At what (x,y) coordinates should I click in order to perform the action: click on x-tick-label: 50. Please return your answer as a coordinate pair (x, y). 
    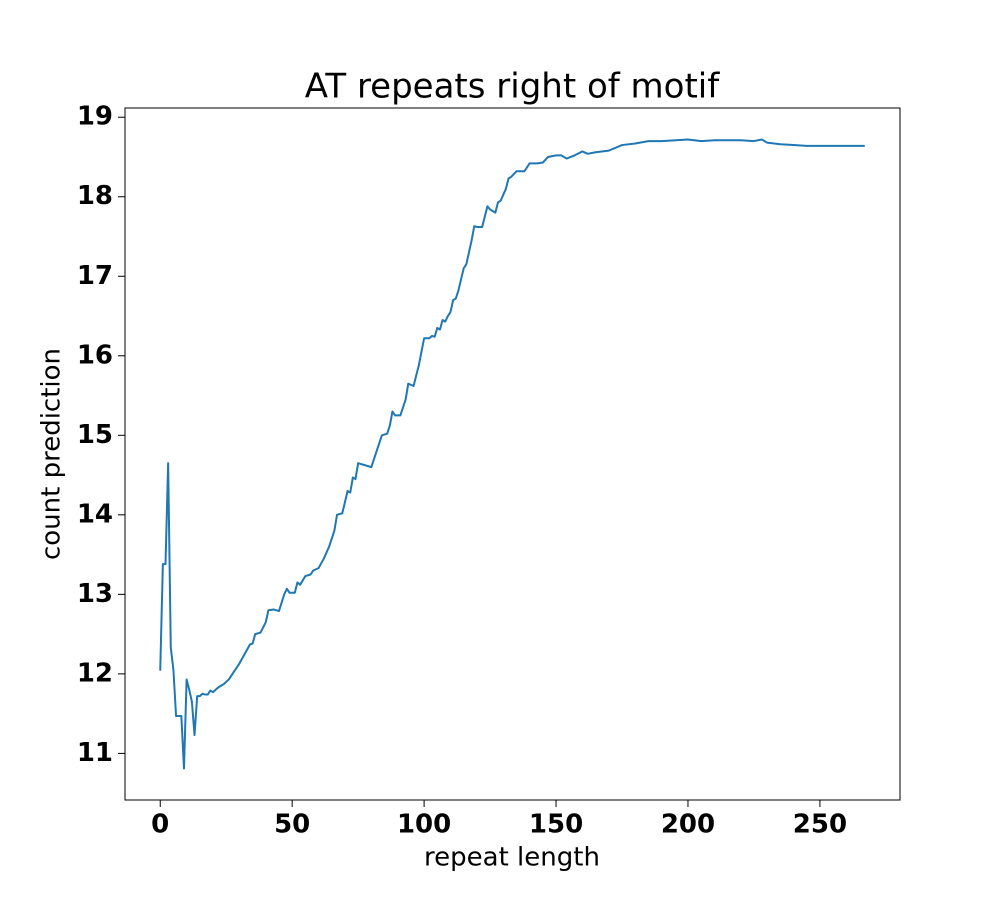
    Looking at the image, I should click on (292, 825).